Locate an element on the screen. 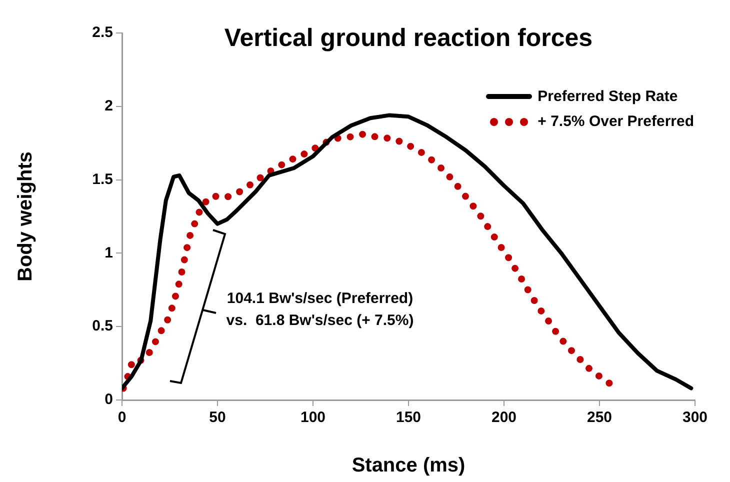 This screenshot has width=730, height=482. y-tick-label: 2 is located at coordinates (108, 106).